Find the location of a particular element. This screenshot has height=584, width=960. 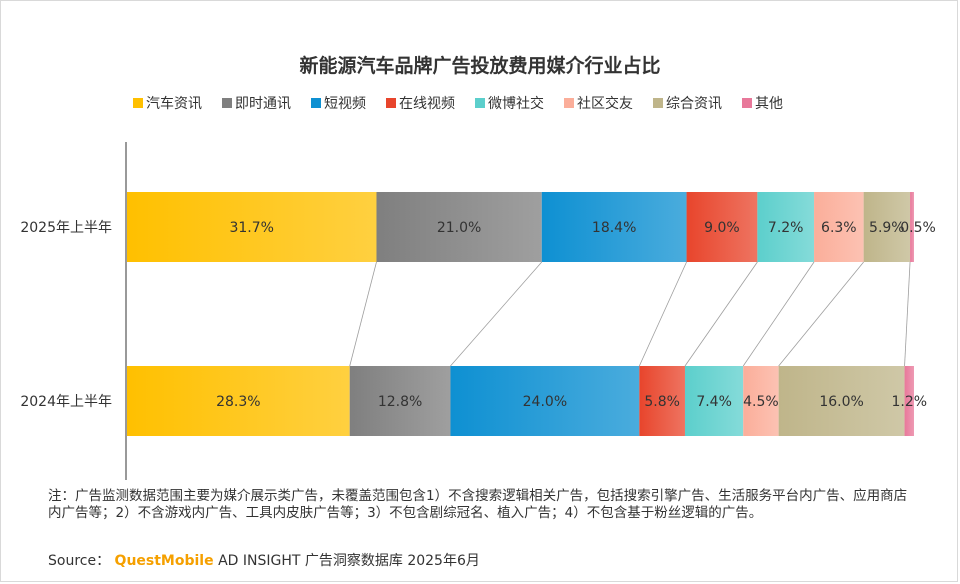

legend-label-1: 即时通讯 is located at coordinates (263, 104).